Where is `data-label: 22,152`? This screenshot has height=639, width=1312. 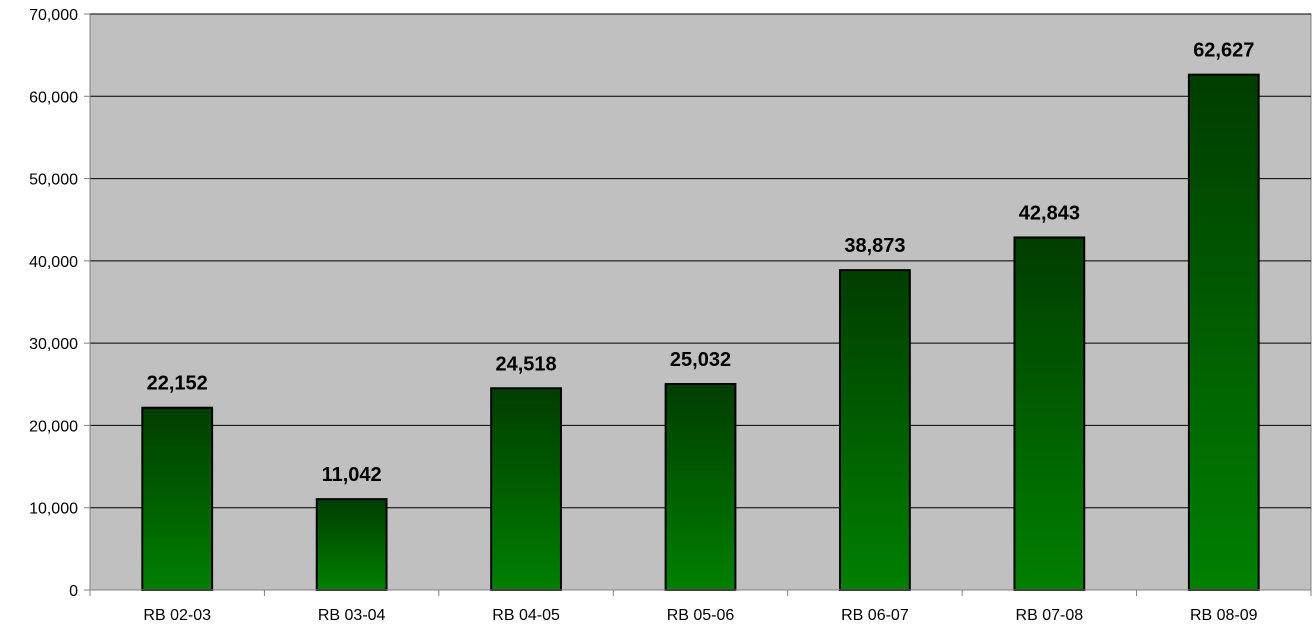 data-label: 22,152 is located at coordinates (177, 384).